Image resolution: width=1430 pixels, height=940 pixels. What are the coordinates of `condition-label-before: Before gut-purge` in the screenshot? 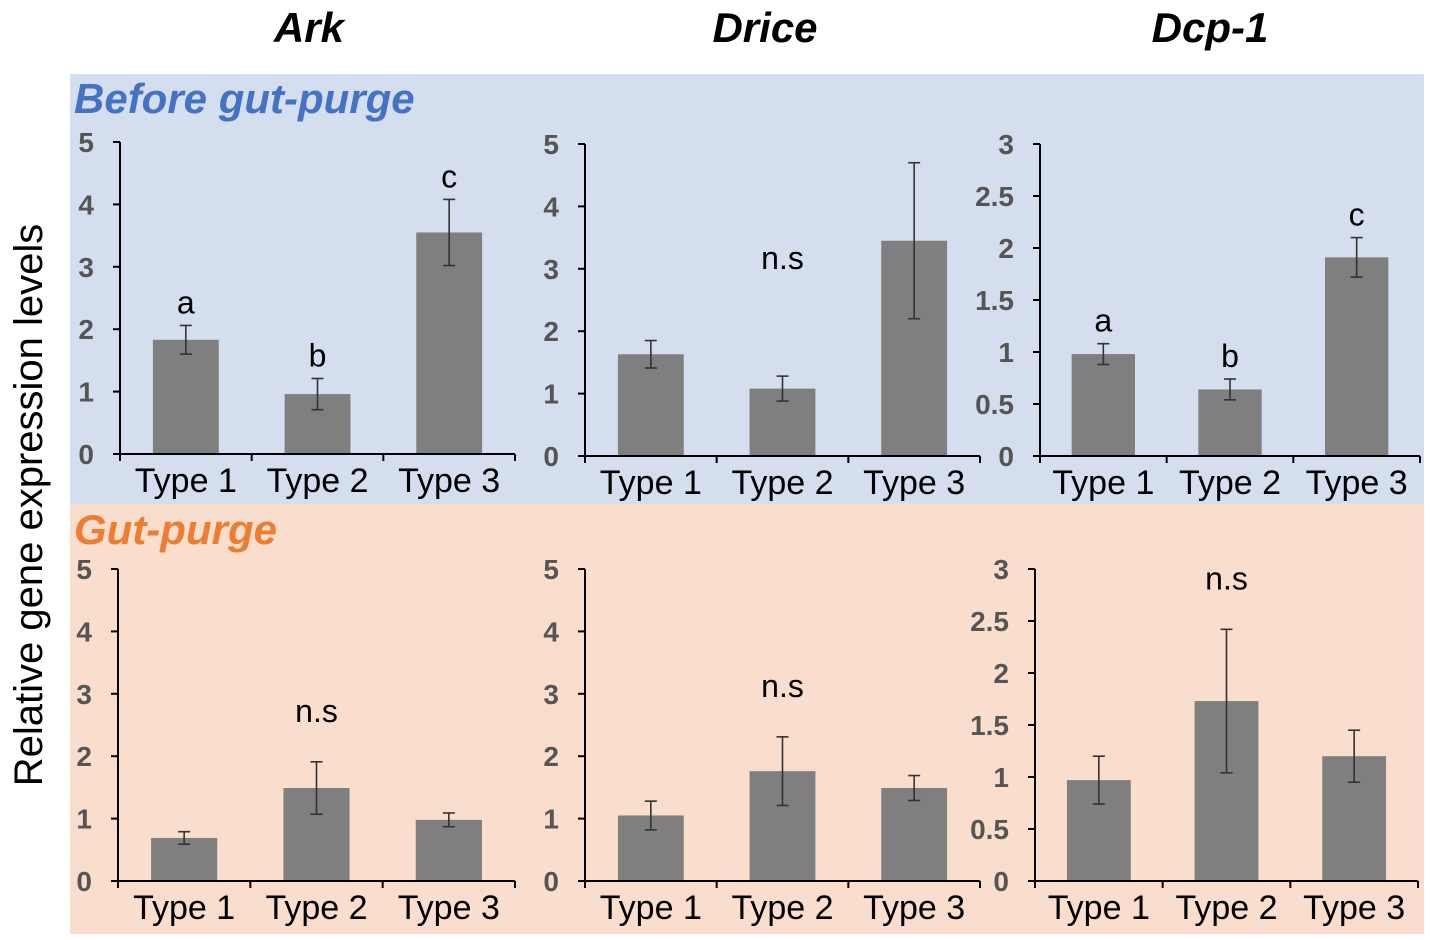 It's located at (244, 98).